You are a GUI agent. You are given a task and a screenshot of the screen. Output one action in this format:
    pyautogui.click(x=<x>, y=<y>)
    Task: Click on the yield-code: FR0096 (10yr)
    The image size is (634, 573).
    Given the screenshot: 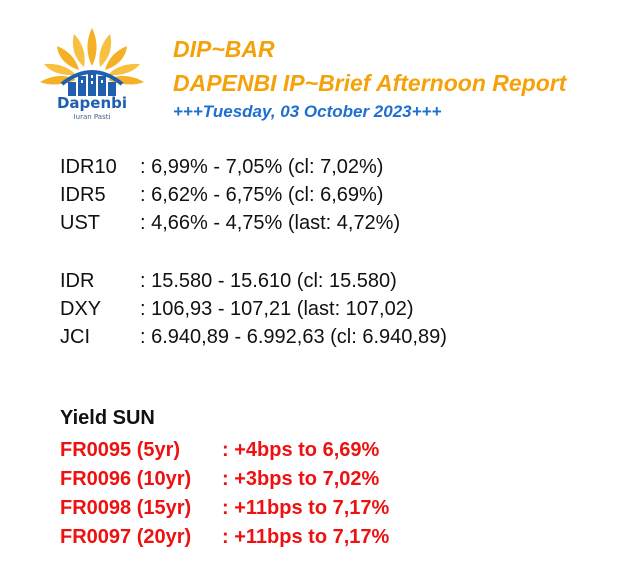 What is the action you would take?
    pyautogui.click(x=126, y=479)
    